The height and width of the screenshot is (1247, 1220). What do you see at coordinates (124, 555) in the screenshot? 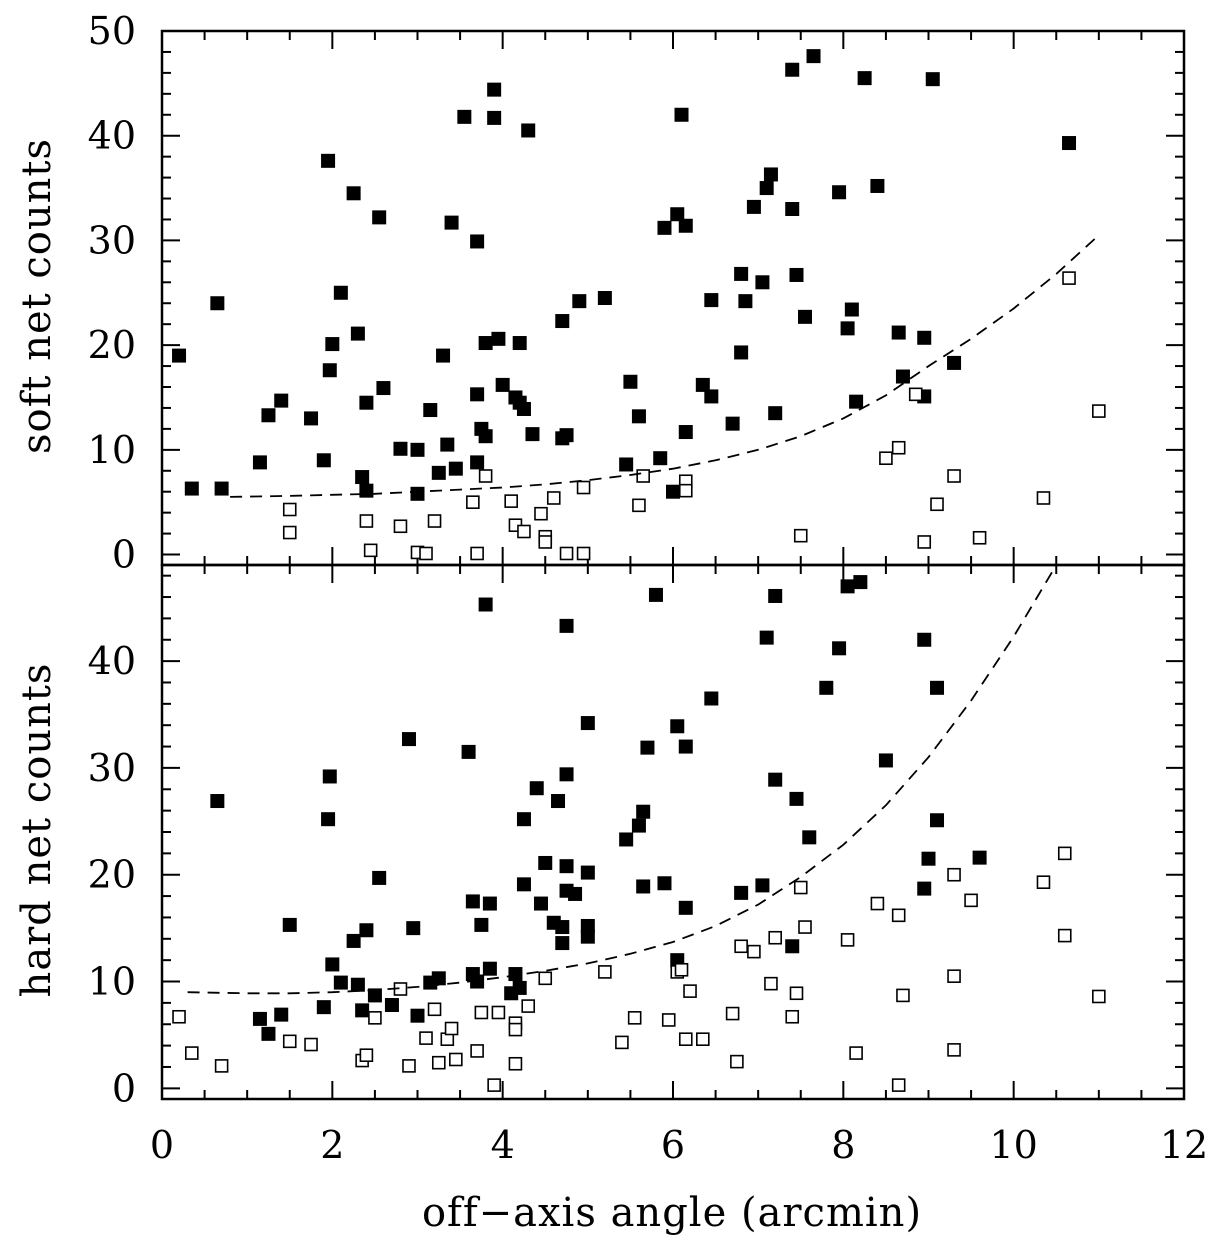
I see `top-y-tick-label: 0` at bounding box center [124, 555].